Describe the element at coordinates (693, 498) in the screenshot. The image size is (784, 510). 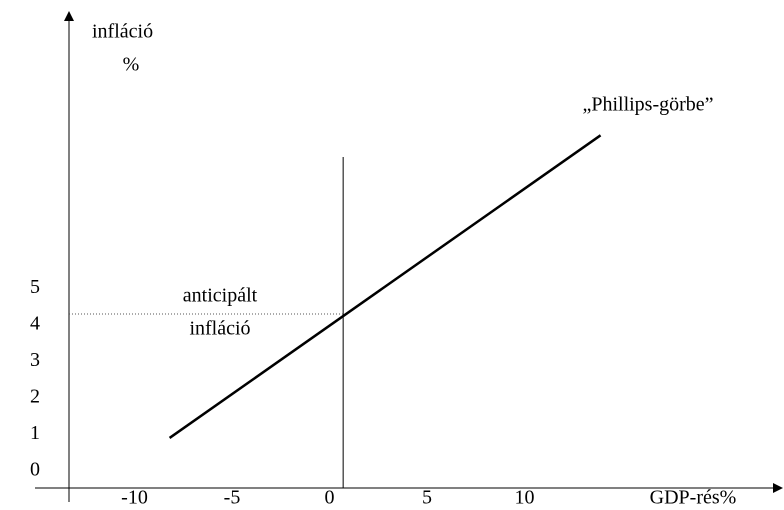
I see `x-axis-label: GDP-rés%` at that location.